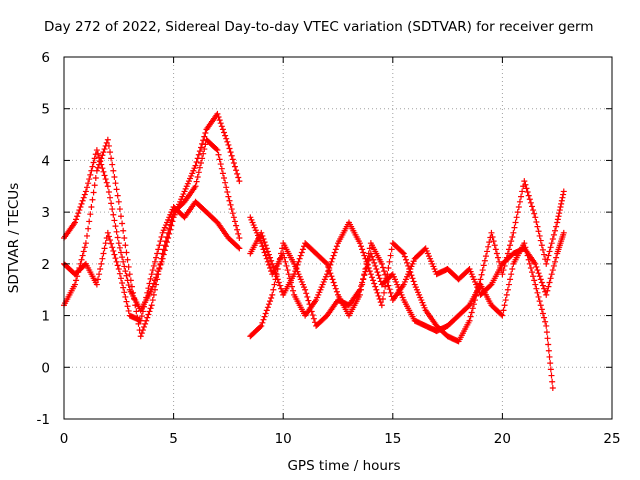 Image resolution: width=640 pixels, height=480 pixels. What do you see at coordinates (611, 439) in the screenshot?
I see `x-tick-label: 25` at bounding box center [611, 439].